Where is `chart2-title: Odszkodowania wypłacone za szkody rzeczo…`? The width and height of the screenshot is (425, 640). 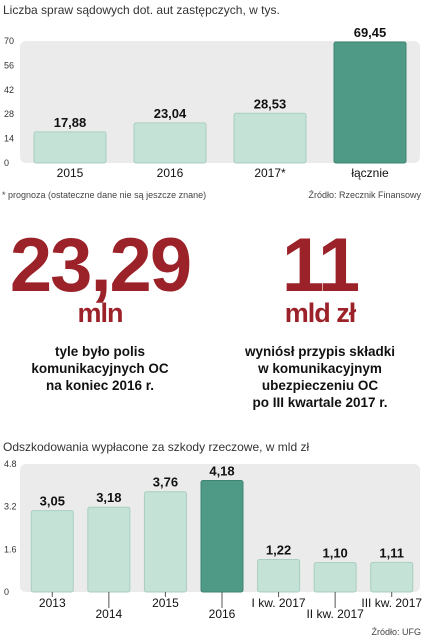 chart2-title: Odszkodowania wypłacone za szkody rzeczo… is located at coordinates (156, 447).